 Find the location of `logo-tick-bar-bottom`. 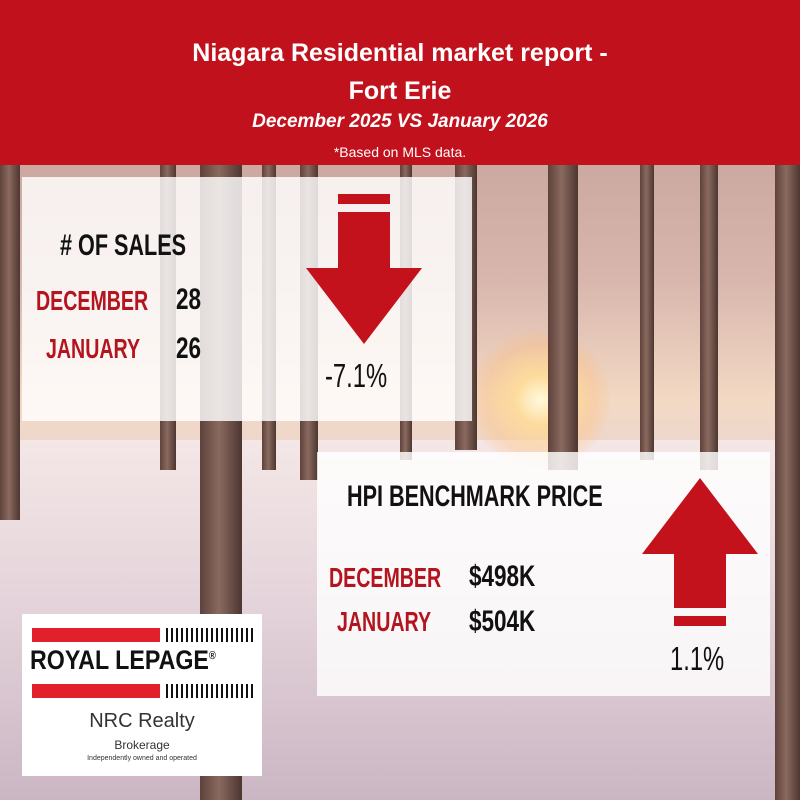

logo-tick-bar-bottom is located at coordinates (210, 691).